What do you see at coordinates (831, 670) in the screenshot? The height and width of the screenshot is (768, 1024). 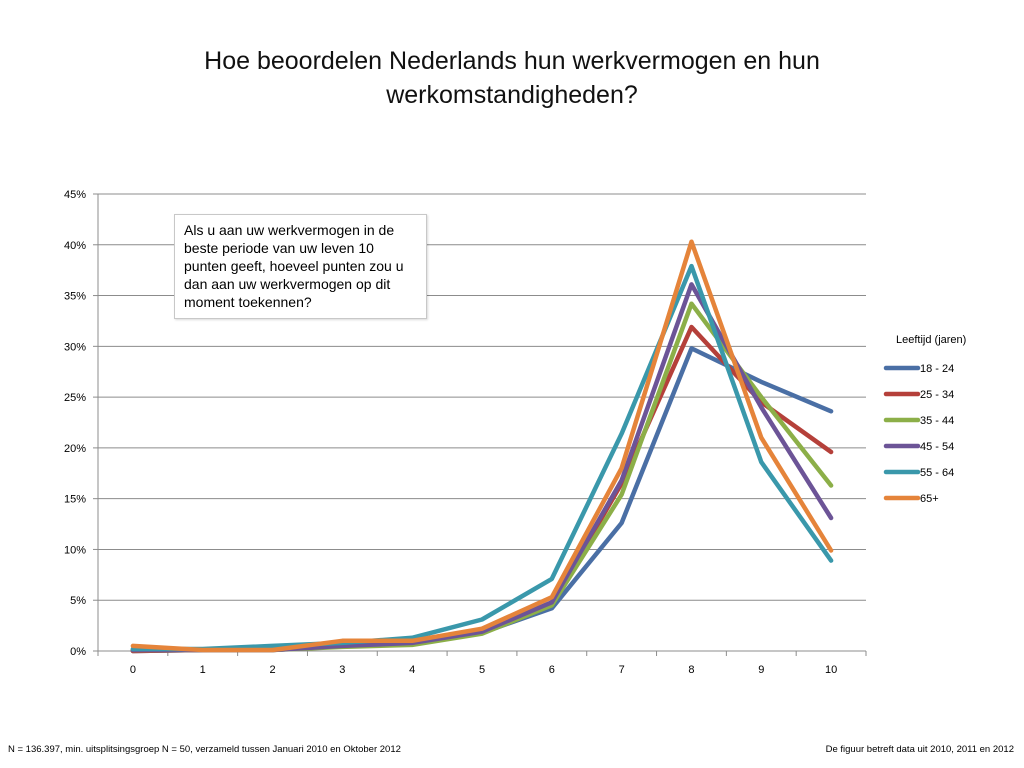 I see `x-tick-label: 10` at bounding box center [831, 670].